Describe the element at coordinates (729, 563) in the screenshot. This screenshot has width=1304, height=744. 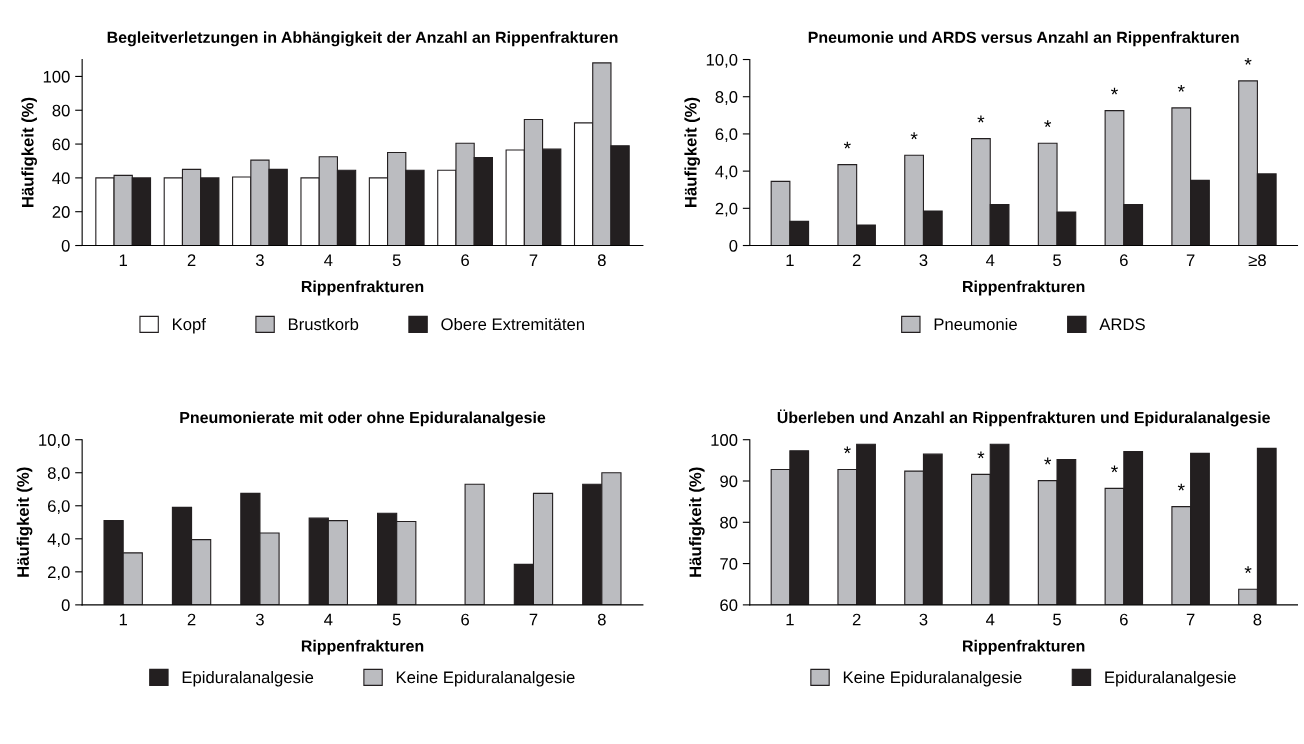
I see `y-tick-label: 70` at that location.